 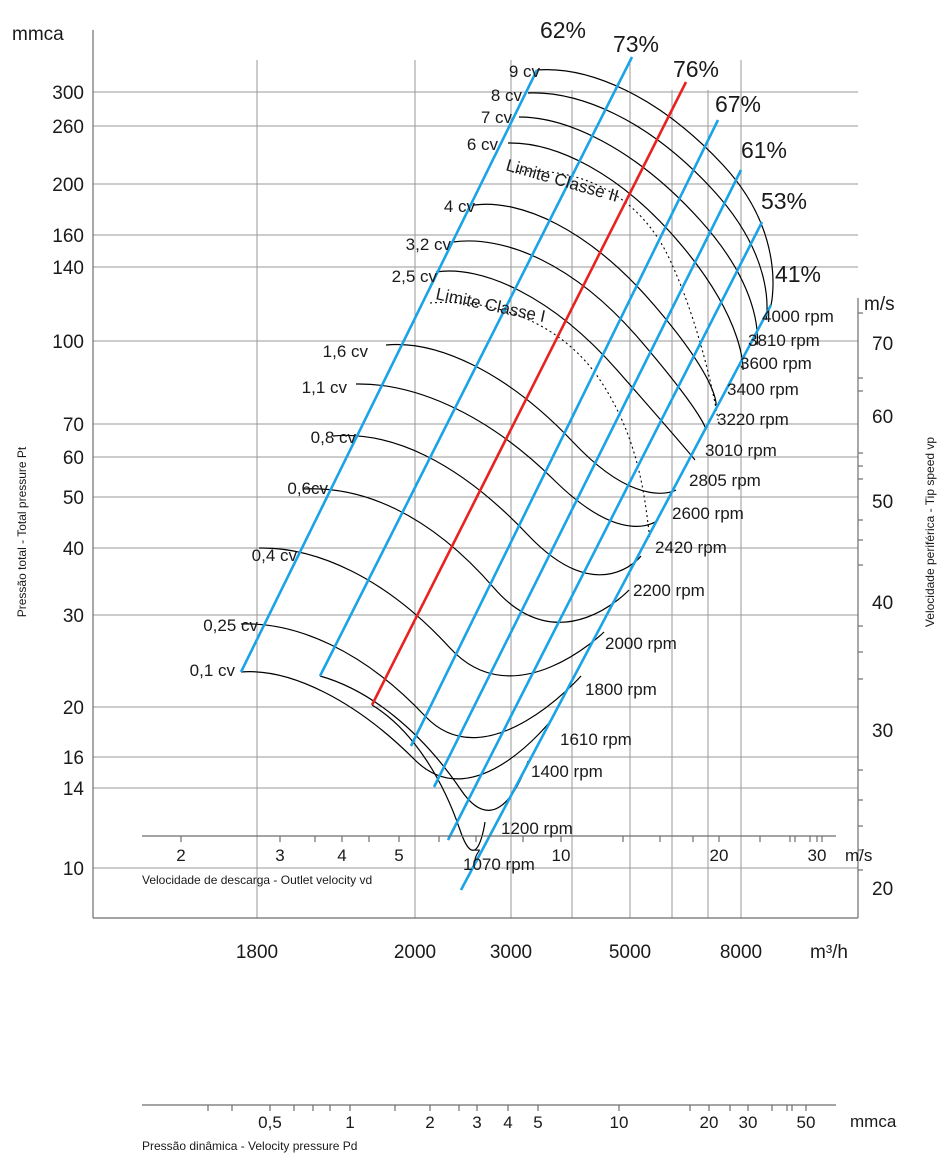 What do you see at coordinates (691, 547) in the screenshot?
I see `rpm-label-2420-rpm: 2420 rpm` at bounding box center [691, 547].